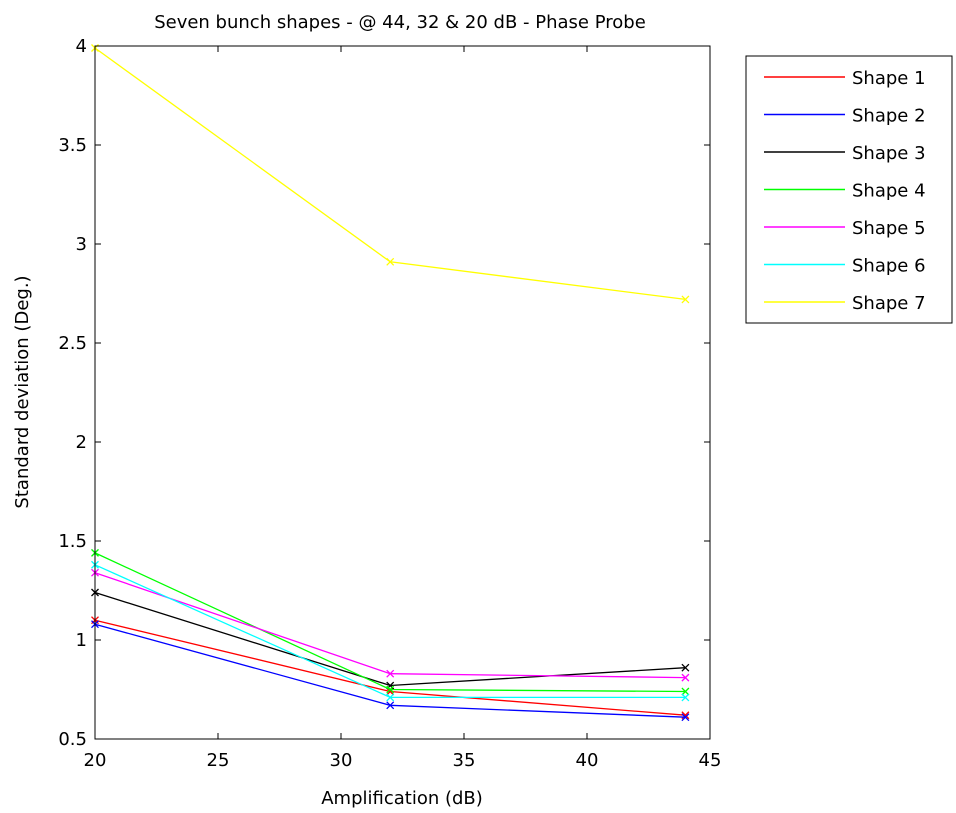 The width and height of the screenshot is (956, 813). Describe the element at coordinates (81, 442) in the screenshot. I see `y-tick-label: 2` at that location.